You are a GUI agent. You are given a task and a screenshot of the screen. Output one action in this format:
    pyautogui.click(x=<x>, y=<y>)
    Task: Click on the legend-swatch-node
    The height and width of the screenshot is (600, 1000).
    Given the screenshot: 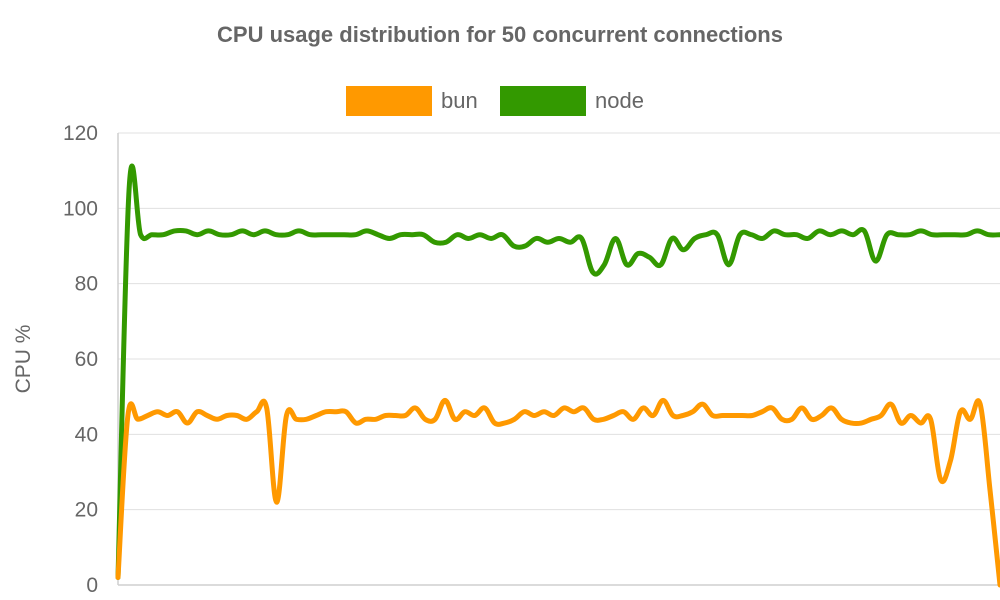 What is the action you would take?
    pyautogui.click(x=543, y=101)
    